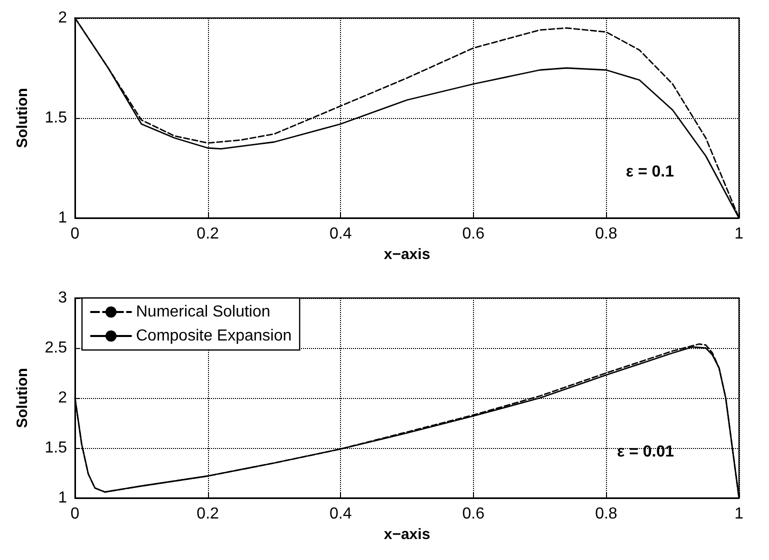 This screenshot has height=560, width=769. What do you see at coordinates (203, 312) in the screenshot?
I see `legend-label: Numerical Solution` at bounding box center [203, 312].